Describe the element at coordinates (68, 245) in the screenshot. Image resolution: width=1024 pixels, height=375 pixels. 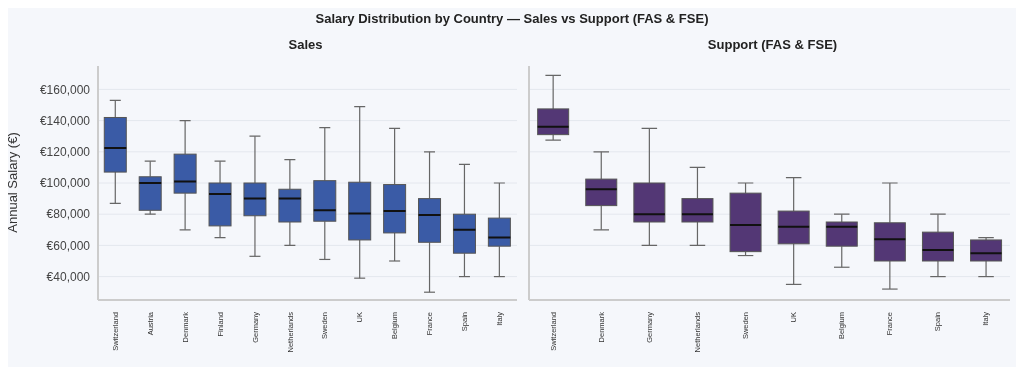
I see `y-tick-label: €60,000` at that location.